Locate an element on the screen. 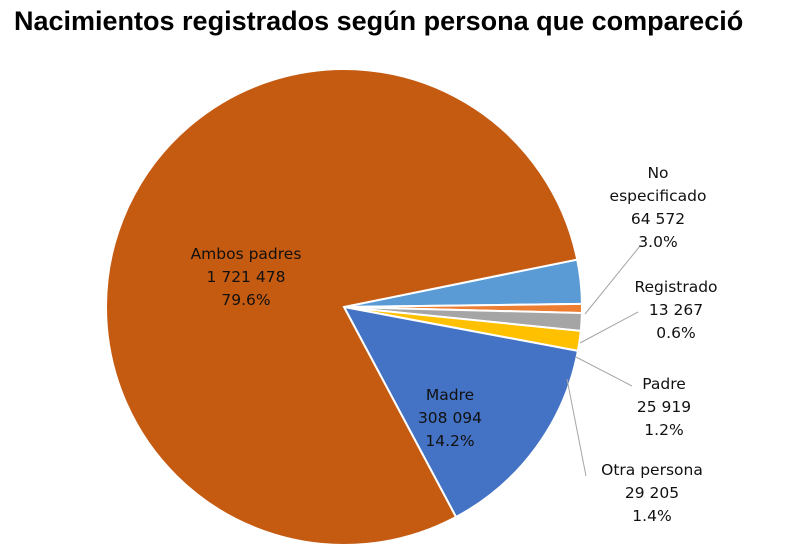 This screenshot has height=559, width=812. data-label-ambos-padres: Ambos padres 1 721 478 79.6% is located at coordinates (246, 277).